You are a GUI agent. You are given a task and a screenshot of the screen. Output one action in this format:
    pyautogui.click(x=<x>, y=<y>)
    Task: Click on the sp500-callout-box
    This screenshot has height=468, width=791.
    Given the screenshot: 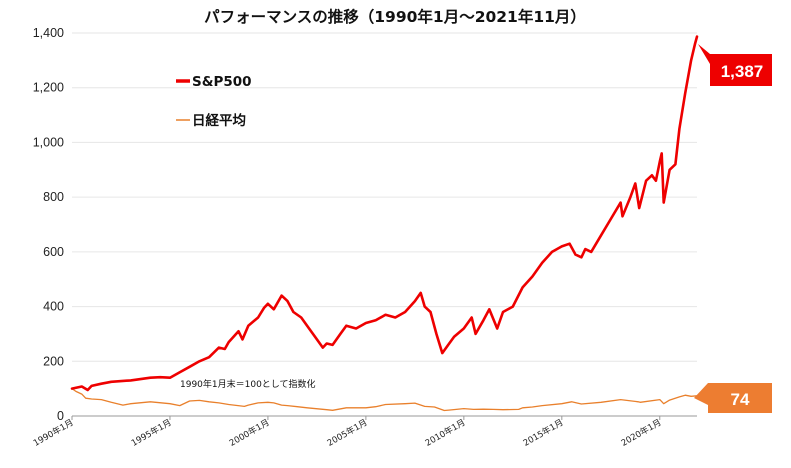 What is the action you would take?
    pyautogui.click(x=735, y=65)
    